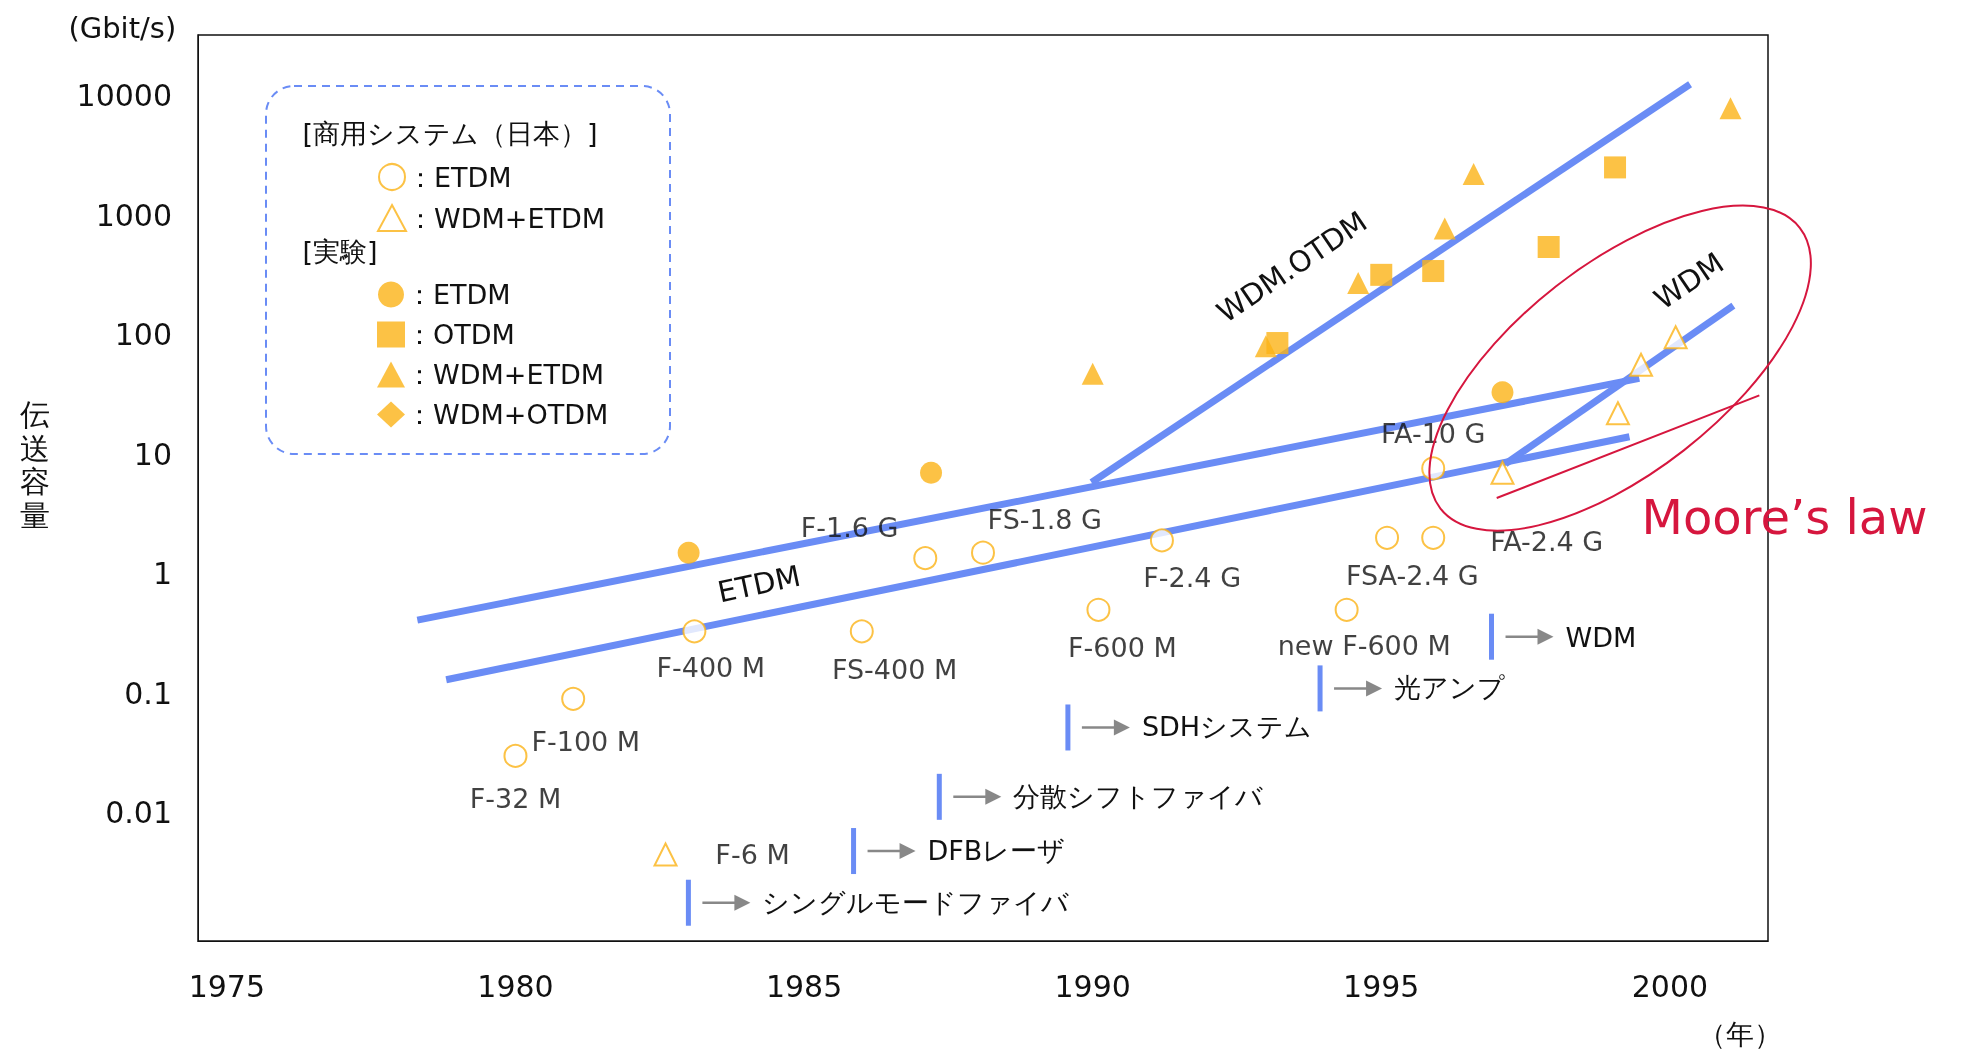  I want to click on annotation: 光アンプ, so click(1450, 688).